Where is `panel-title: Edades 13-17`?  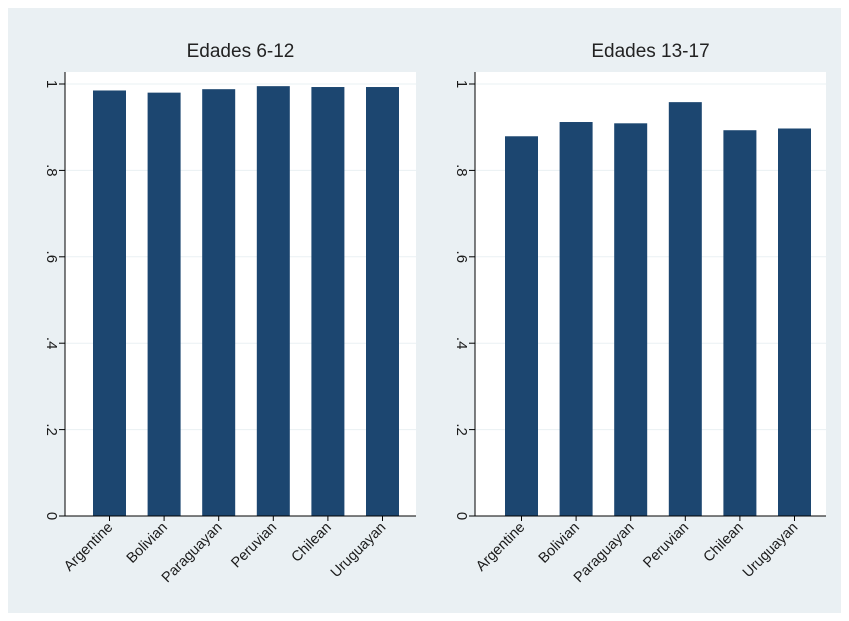
panel-title: Edades 13-17 is located at coordinates (650, 51).